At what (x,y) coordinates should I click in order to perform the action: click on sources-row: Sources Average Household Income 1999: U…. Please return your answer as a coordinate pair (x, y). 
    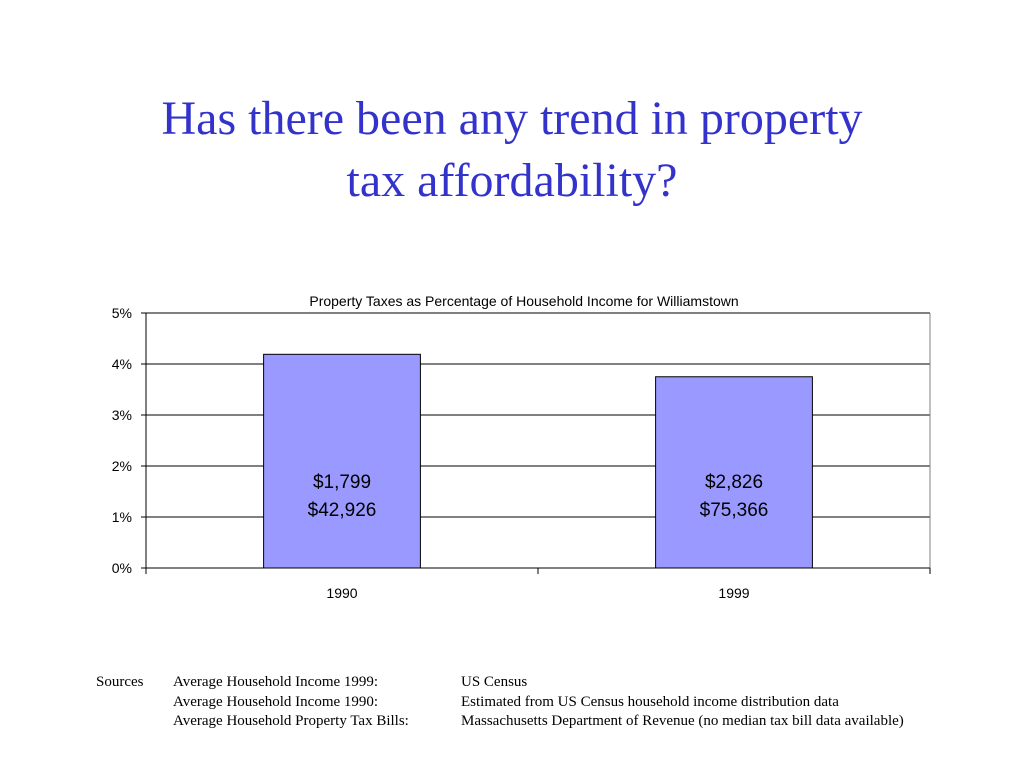
    Looking at the image, I should click on (500, 683).